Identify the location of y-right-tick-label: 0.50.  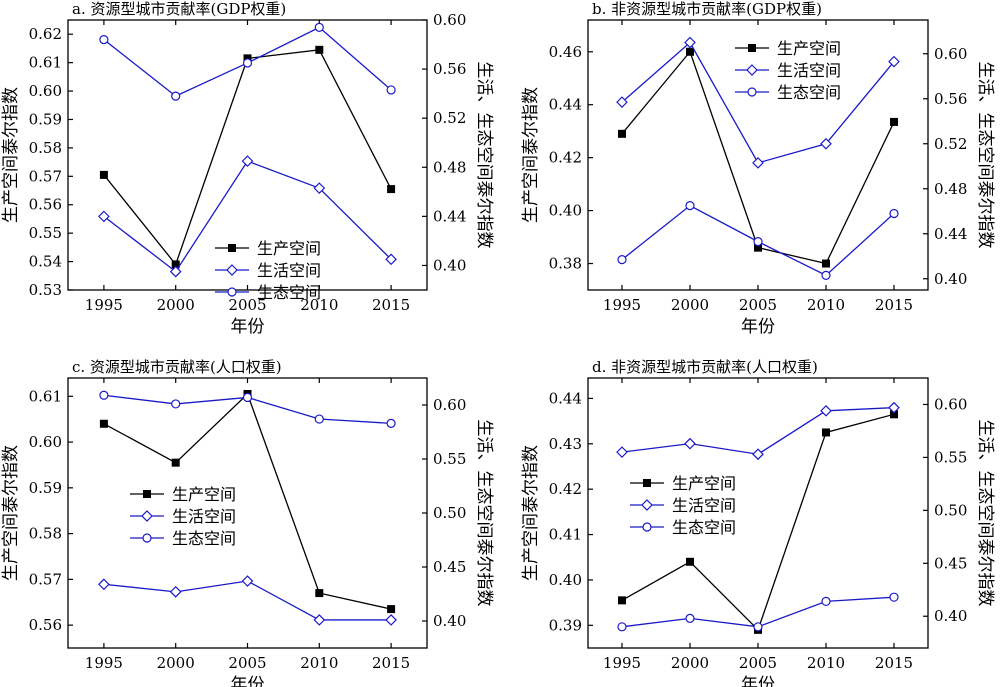
(449, 513).